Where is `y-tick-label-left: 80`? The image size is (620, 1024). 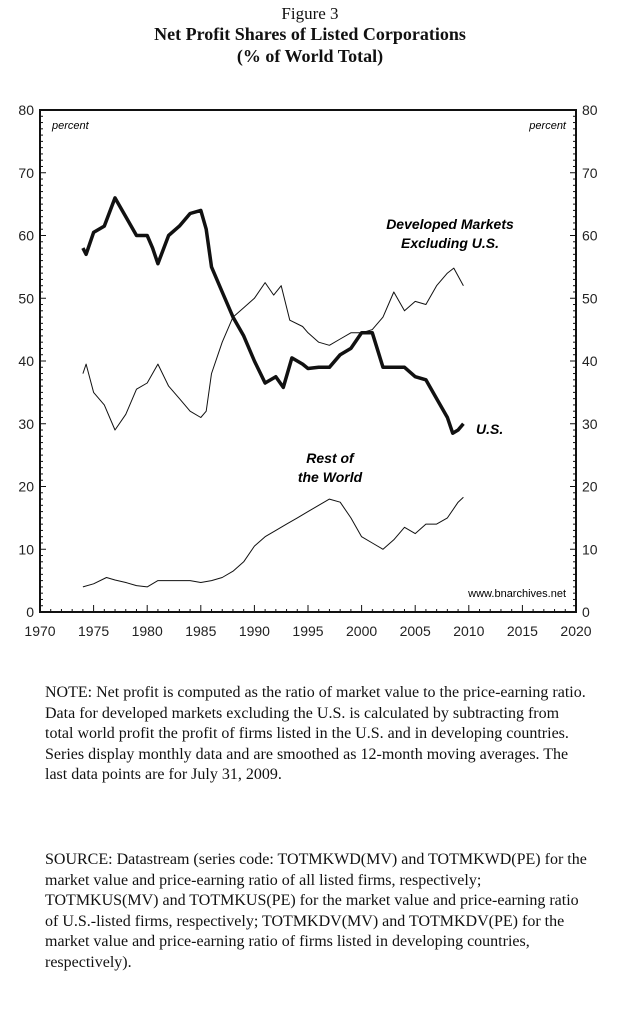 y-tick-label-left: 80 is located at coordinates (26, 110).